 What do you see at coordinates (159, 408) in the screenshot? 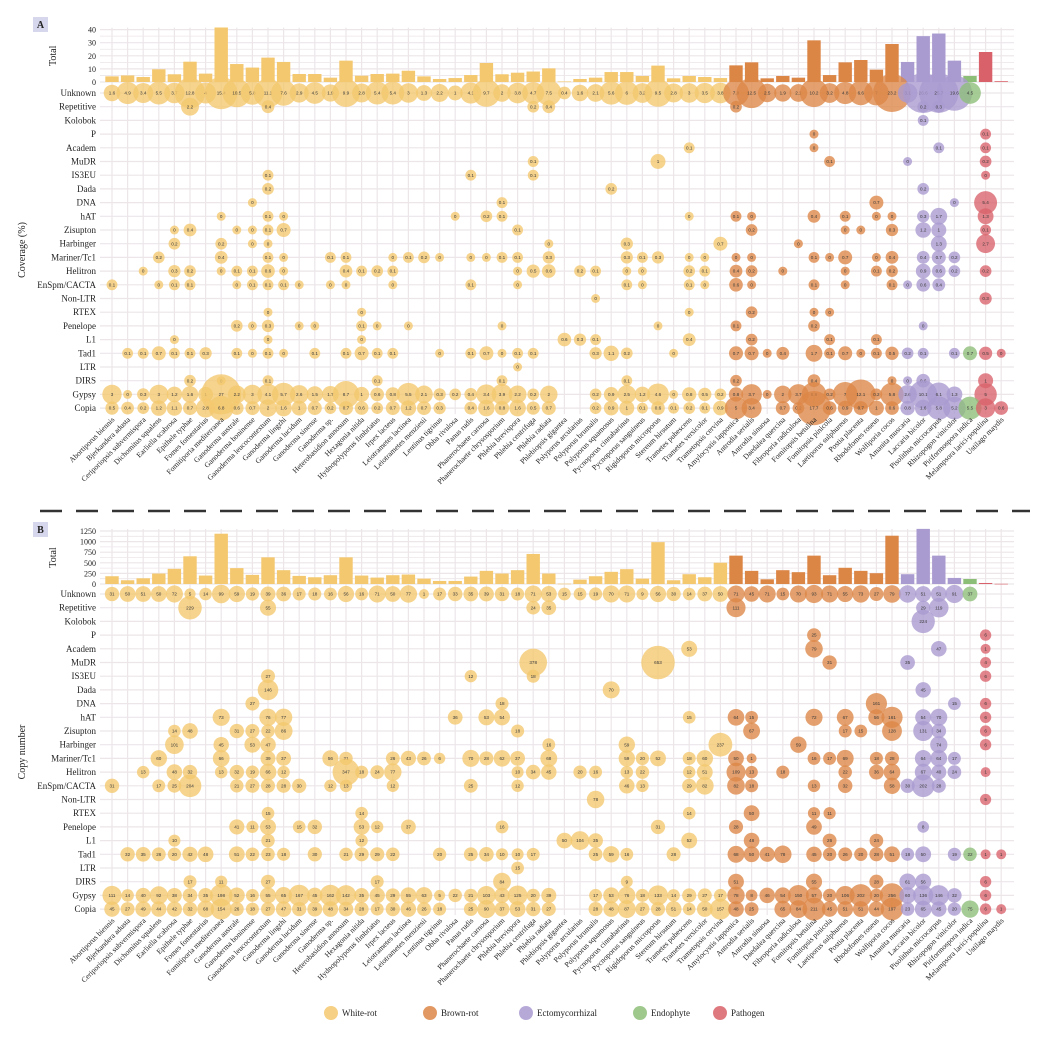
I see `bubble-value-label: 1.2` at bounding box center [159, 408].